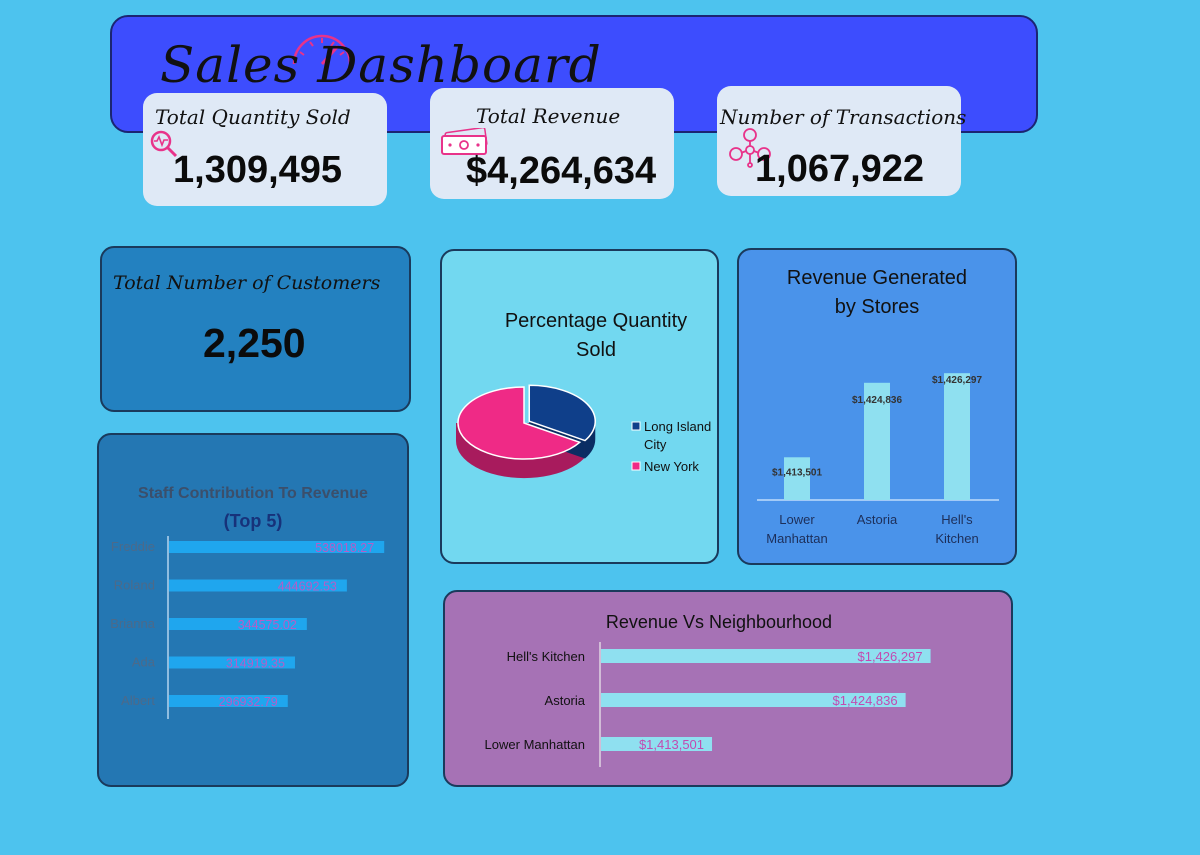 The width and height of the screenshot is (1200, 855). I want to click on kpi-revenue-value: $4,264,634, so click(561, 171).